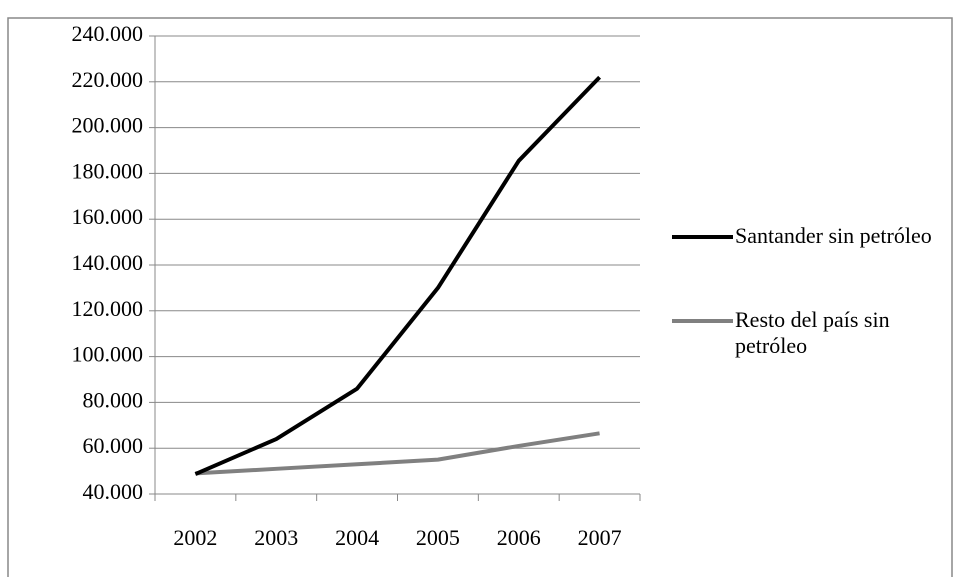 The height and width of the screenshot is (577, 957). What do you see at coordinates (195, 537) in the screenshot?
I see `x-tick-label: 2002` at bounding box center [195, 537].